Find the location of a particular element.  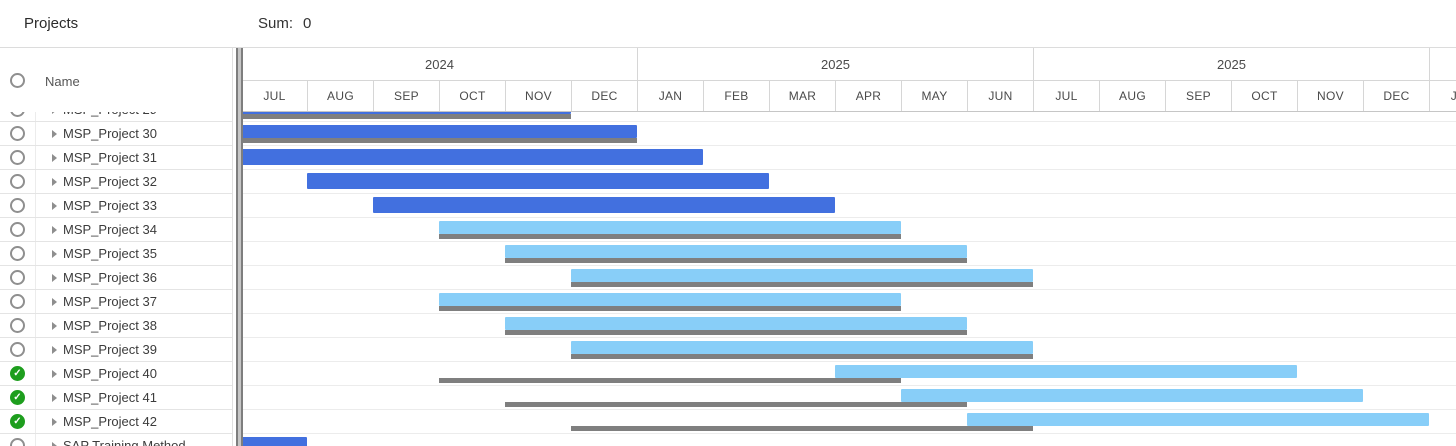

month-label: MAR is located at coordinates (802, 96).